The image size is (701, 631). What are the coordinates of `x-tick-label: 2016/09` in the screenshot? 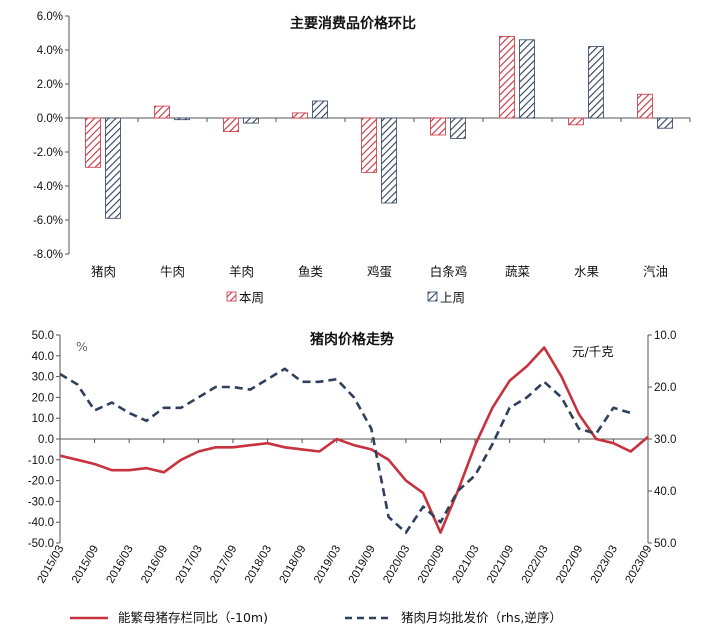 It's located at (154, 565).